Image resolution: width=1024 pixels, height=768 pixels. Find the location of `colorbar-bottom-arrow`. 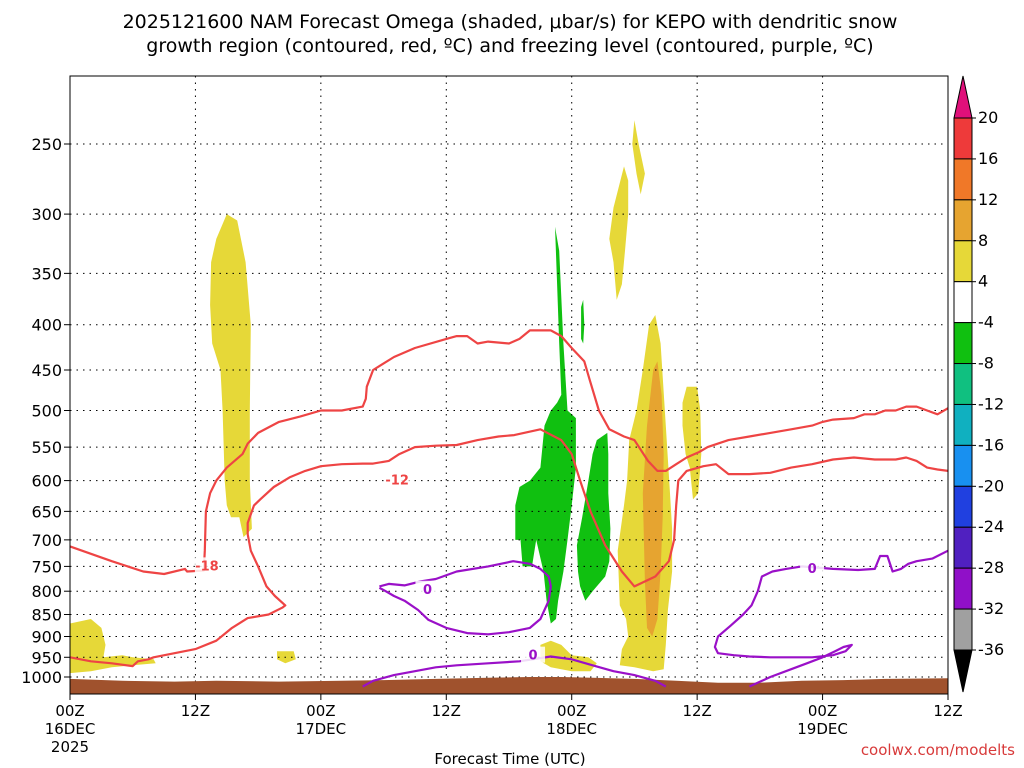

colorbar-bottom-arrow is located at coordinates (963, 671).